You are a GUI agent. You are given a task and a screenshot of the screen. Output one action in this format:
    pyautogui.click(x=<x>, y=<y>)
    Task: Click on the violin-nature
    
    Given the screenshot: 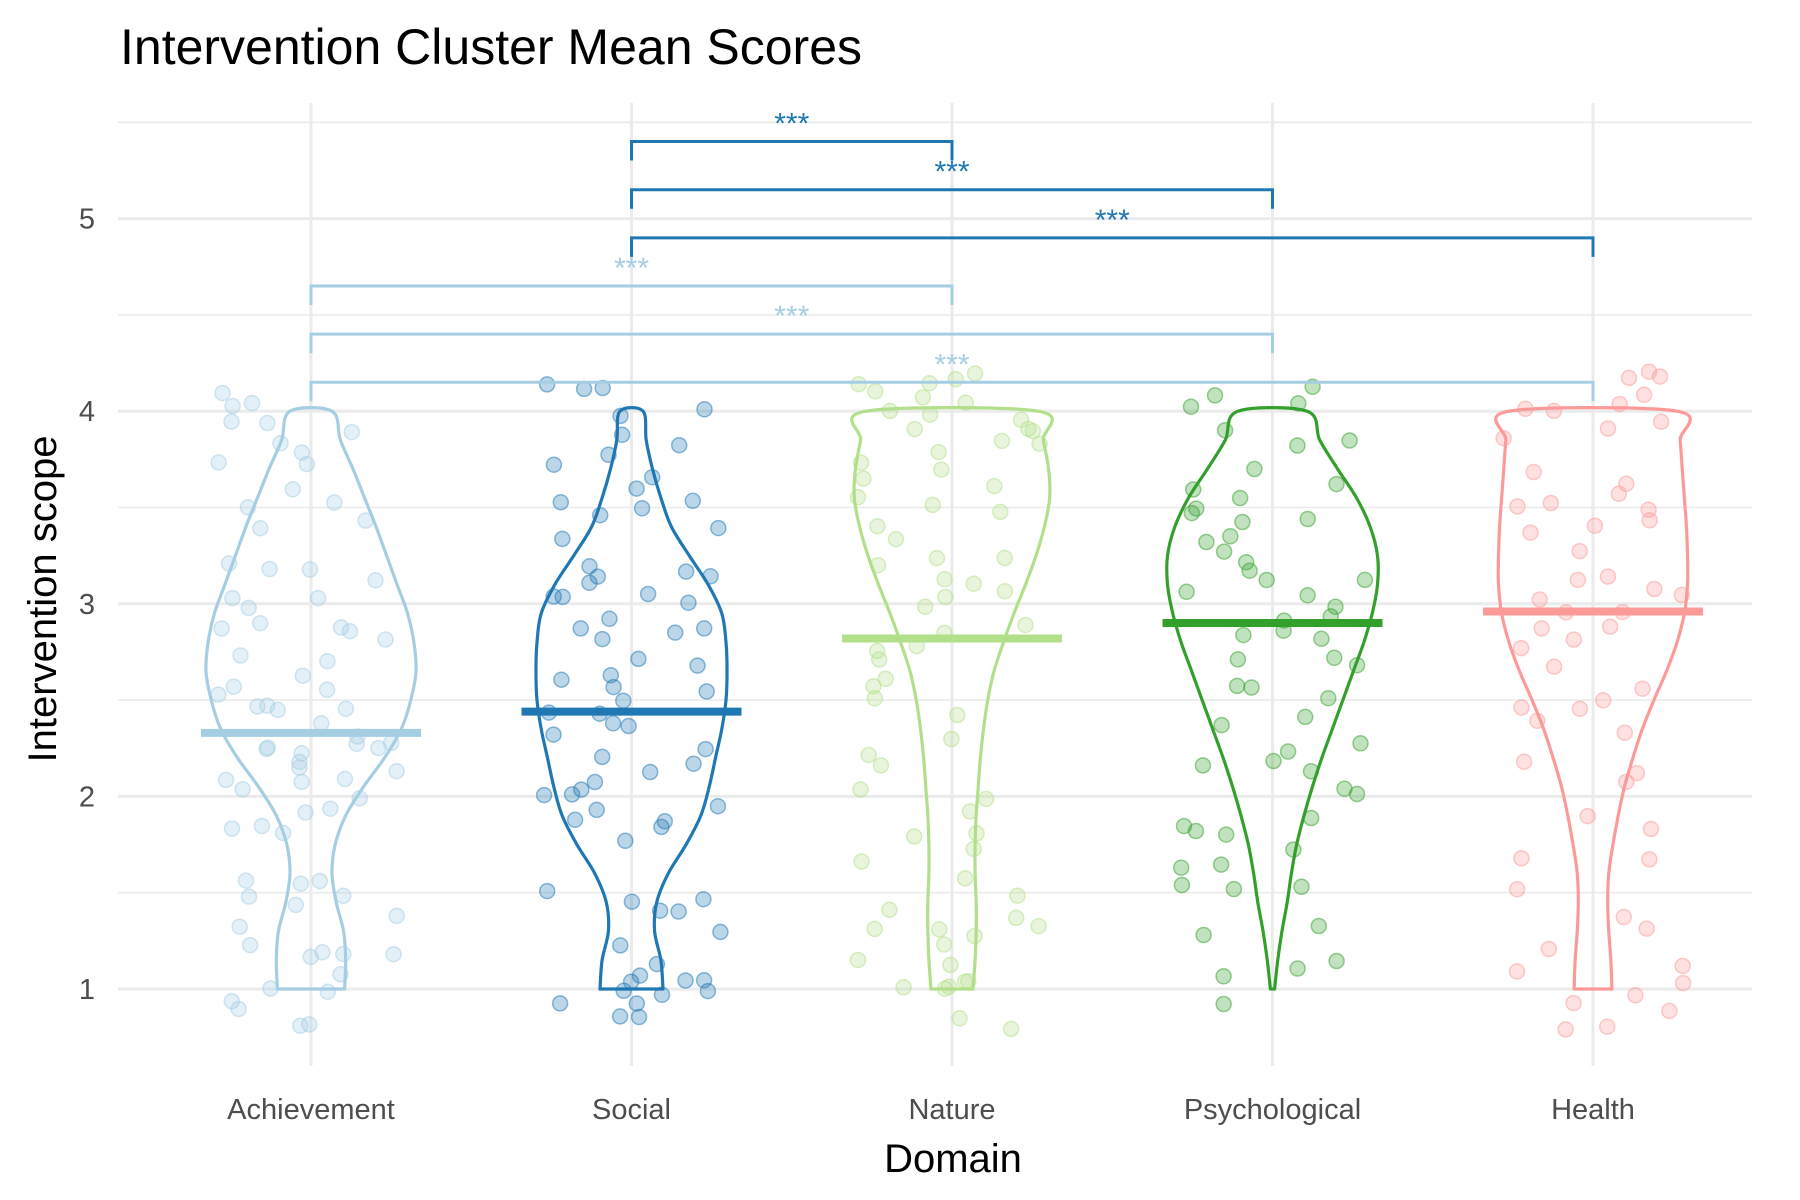 What is the action you would take?
    pyautogui.click(x=952, y=698)
    